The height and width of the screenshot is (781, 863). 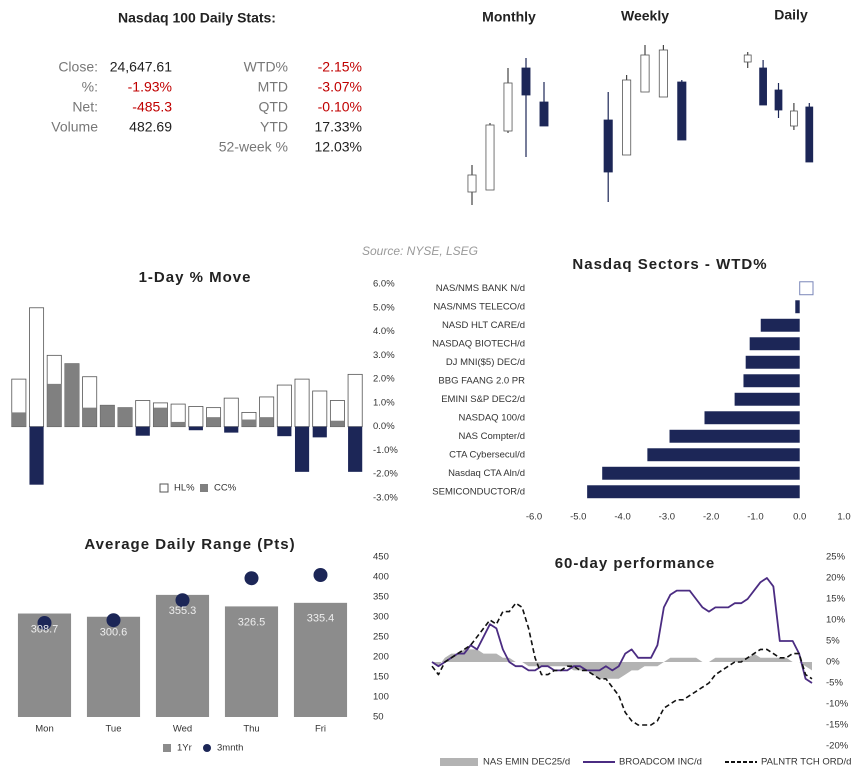 I want to click on y-tick-label: 400, so click(x=381, y=577).